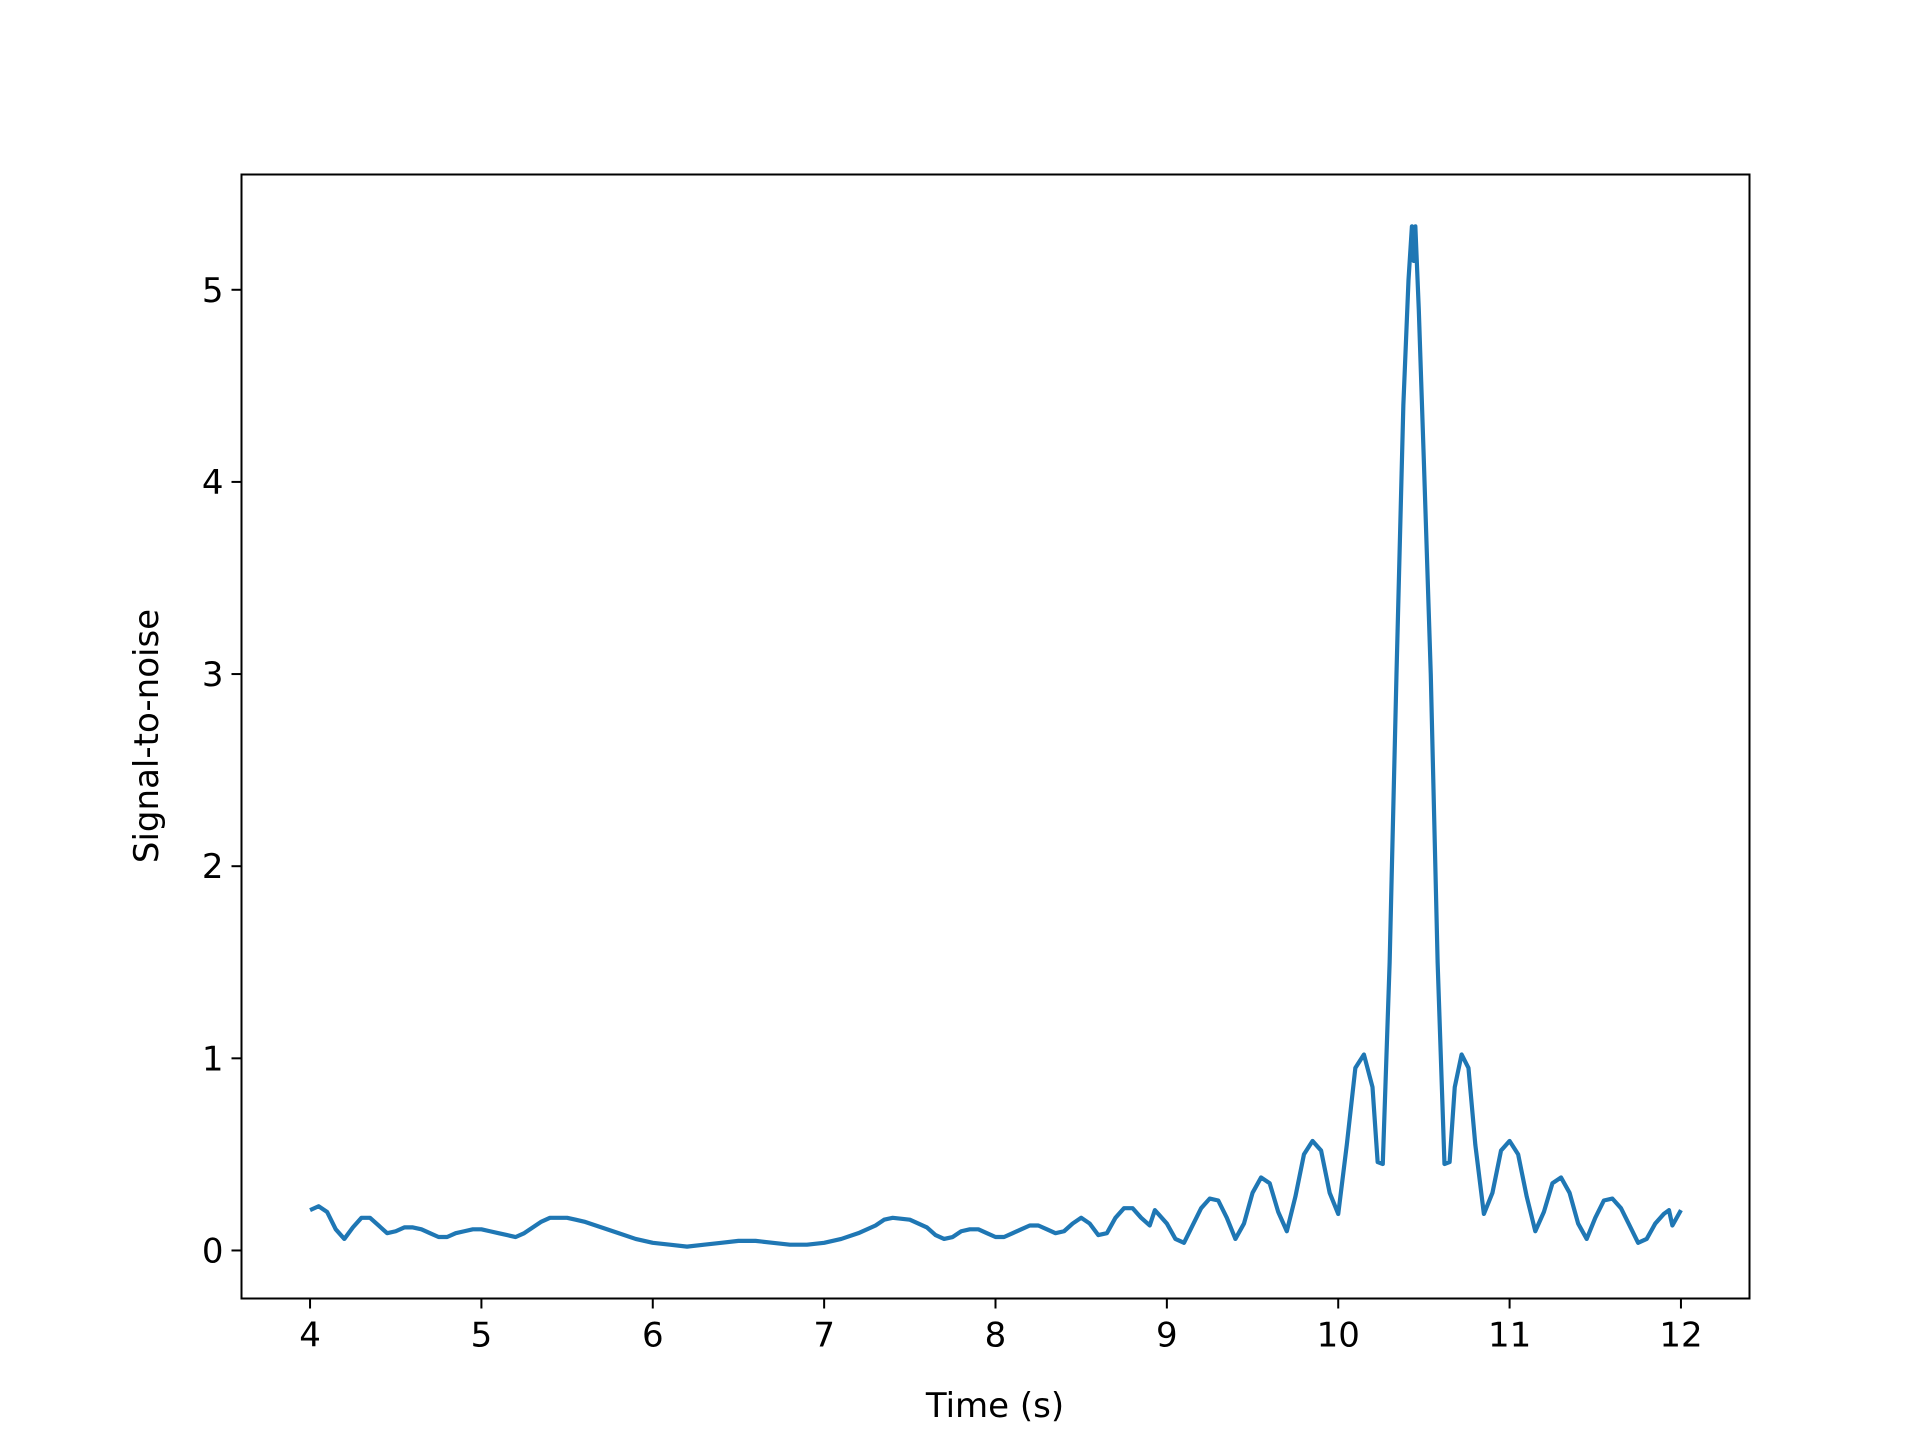  Describe the element at coordinates (653, 1336) in the screenshot. I see `x-tick-label: 6` at that location.